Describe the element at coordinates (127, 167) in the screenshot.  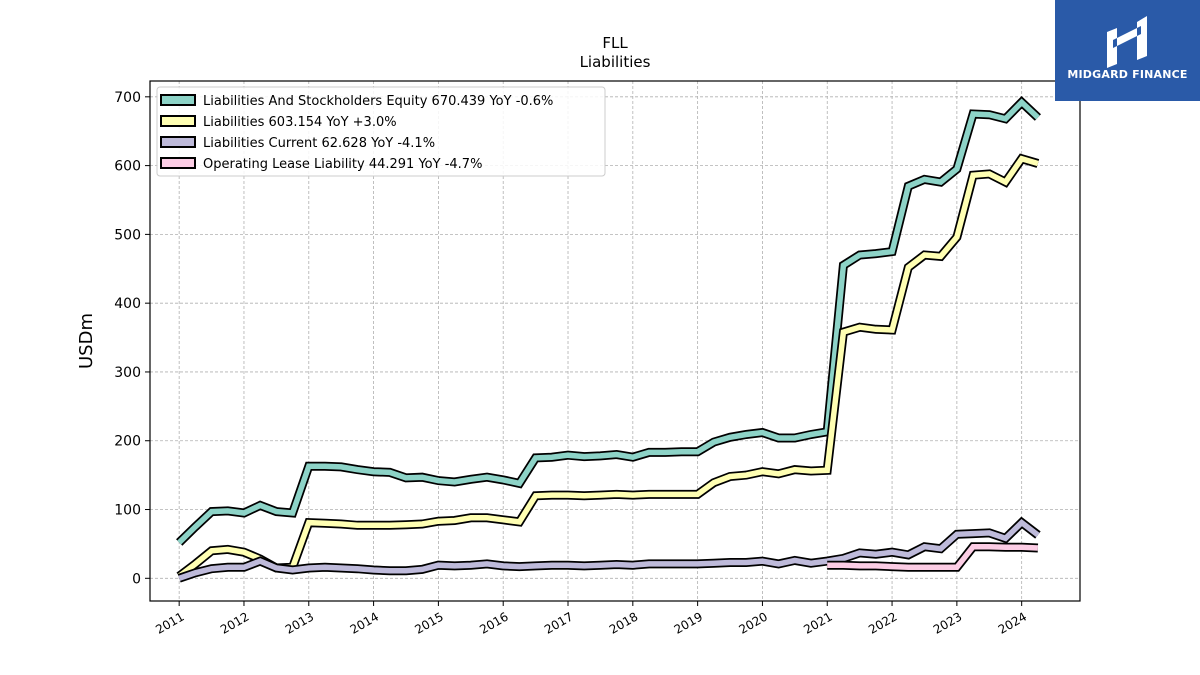
I see `y-tick-label: 600` at that location.